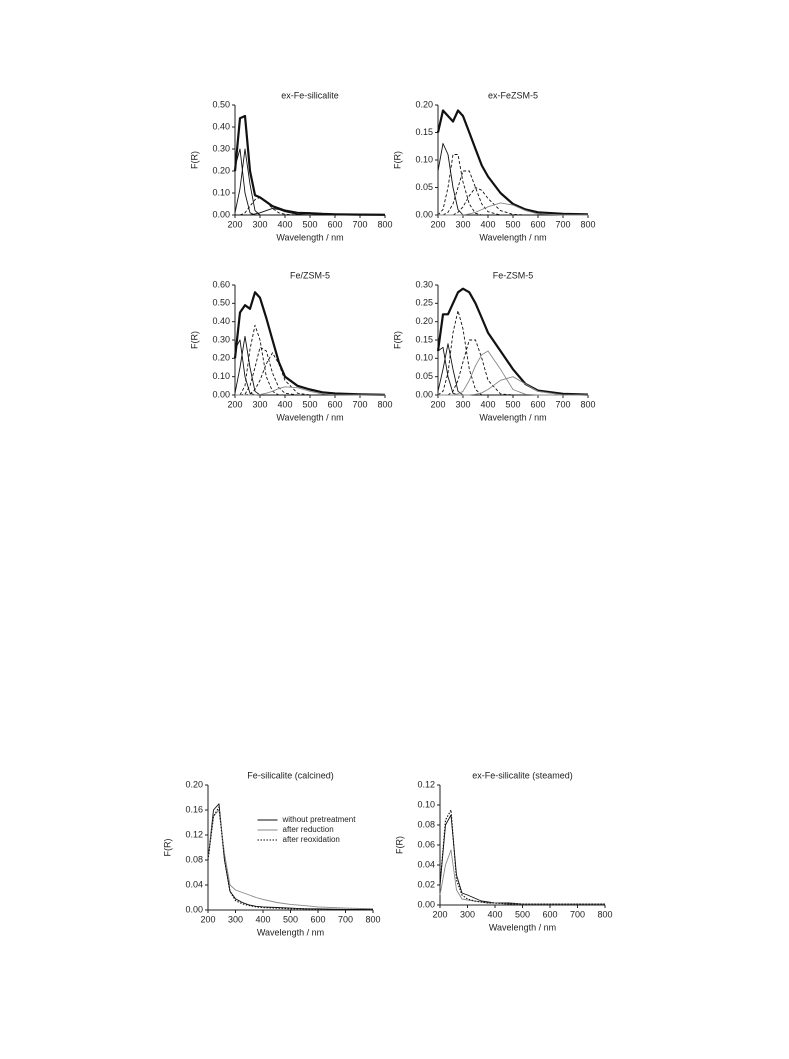  Describe the element at coordinates (310, 275) in the screenshot. I see `chart-title: Fe/ZSM-5` at that location.